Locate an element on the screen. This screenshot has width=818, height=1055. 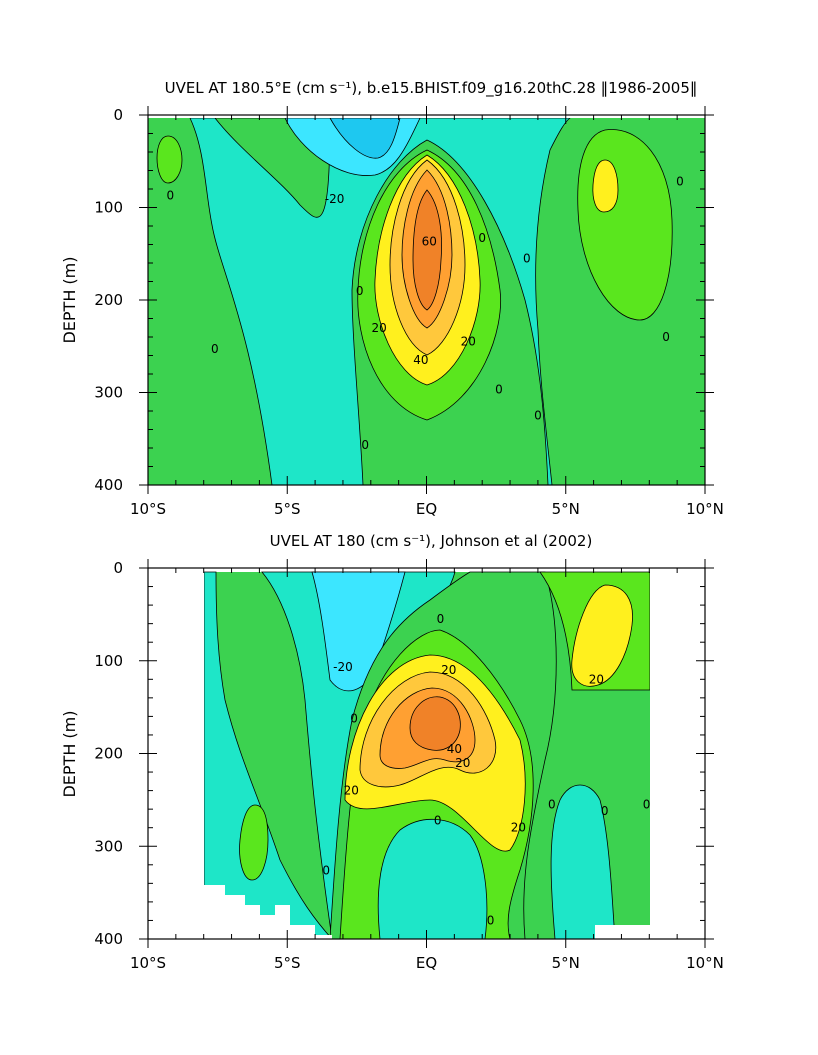
bottom-band-20-north-eddy is located at coordinates (602, 635).